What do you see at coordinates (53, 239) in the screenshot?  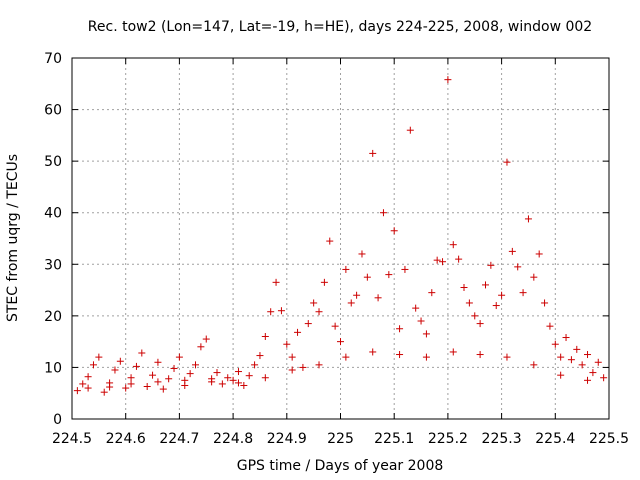 I see `y-tick-labels: 0 10 20 30 40 50 60 70` at bounding box center [53, 239].